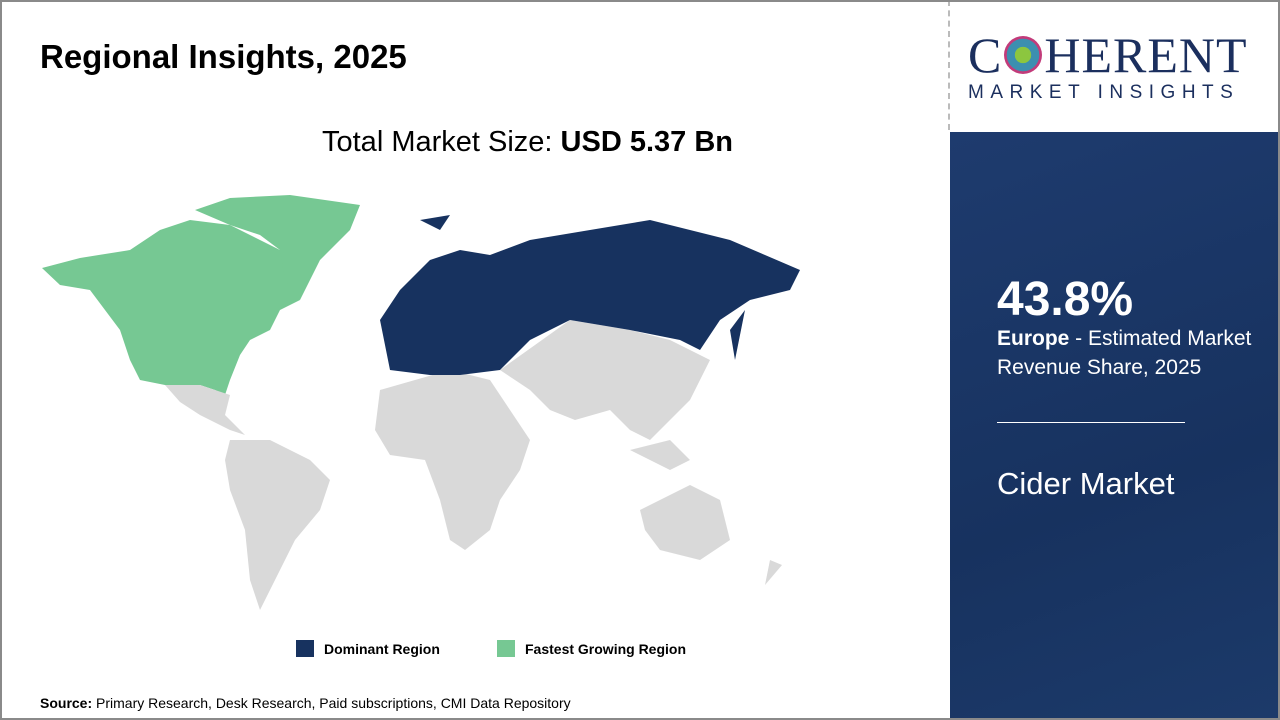 Image resolution: width=1280 pixels, height=720 pixels. Describe the element at coordinates (66, 703) in the screenshot. I see `source-label: Source:` at that location.